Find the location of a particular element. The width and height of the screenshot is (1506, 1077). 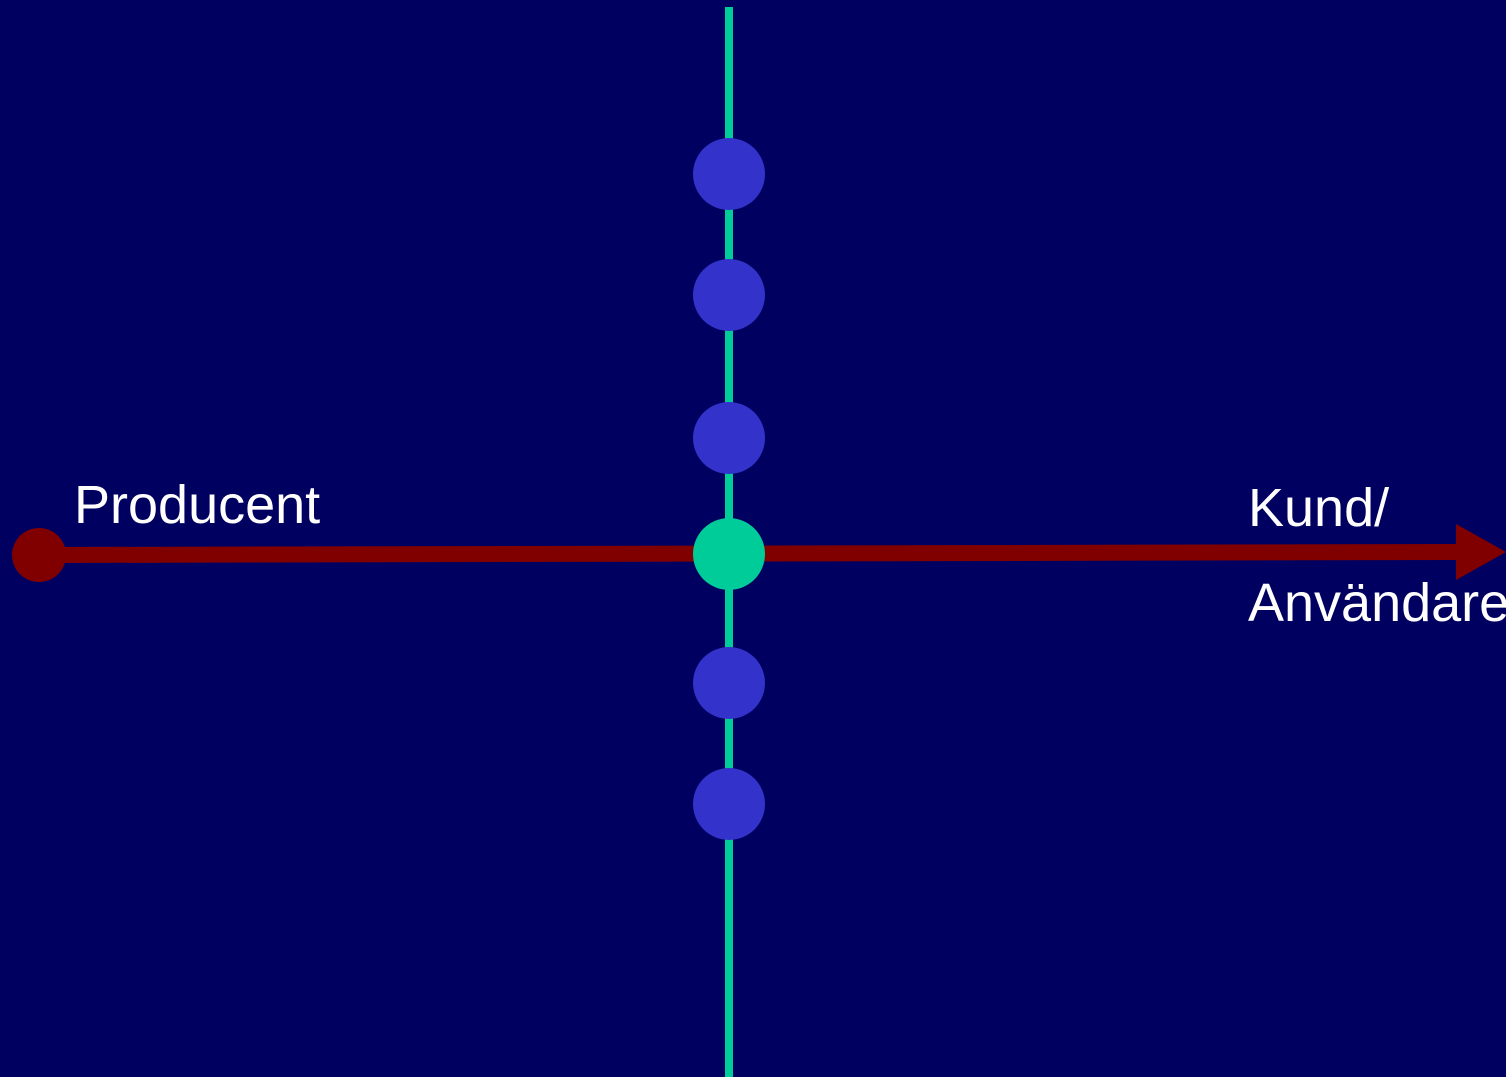

flow-arrow-head is located at coordinates (1481, 552).